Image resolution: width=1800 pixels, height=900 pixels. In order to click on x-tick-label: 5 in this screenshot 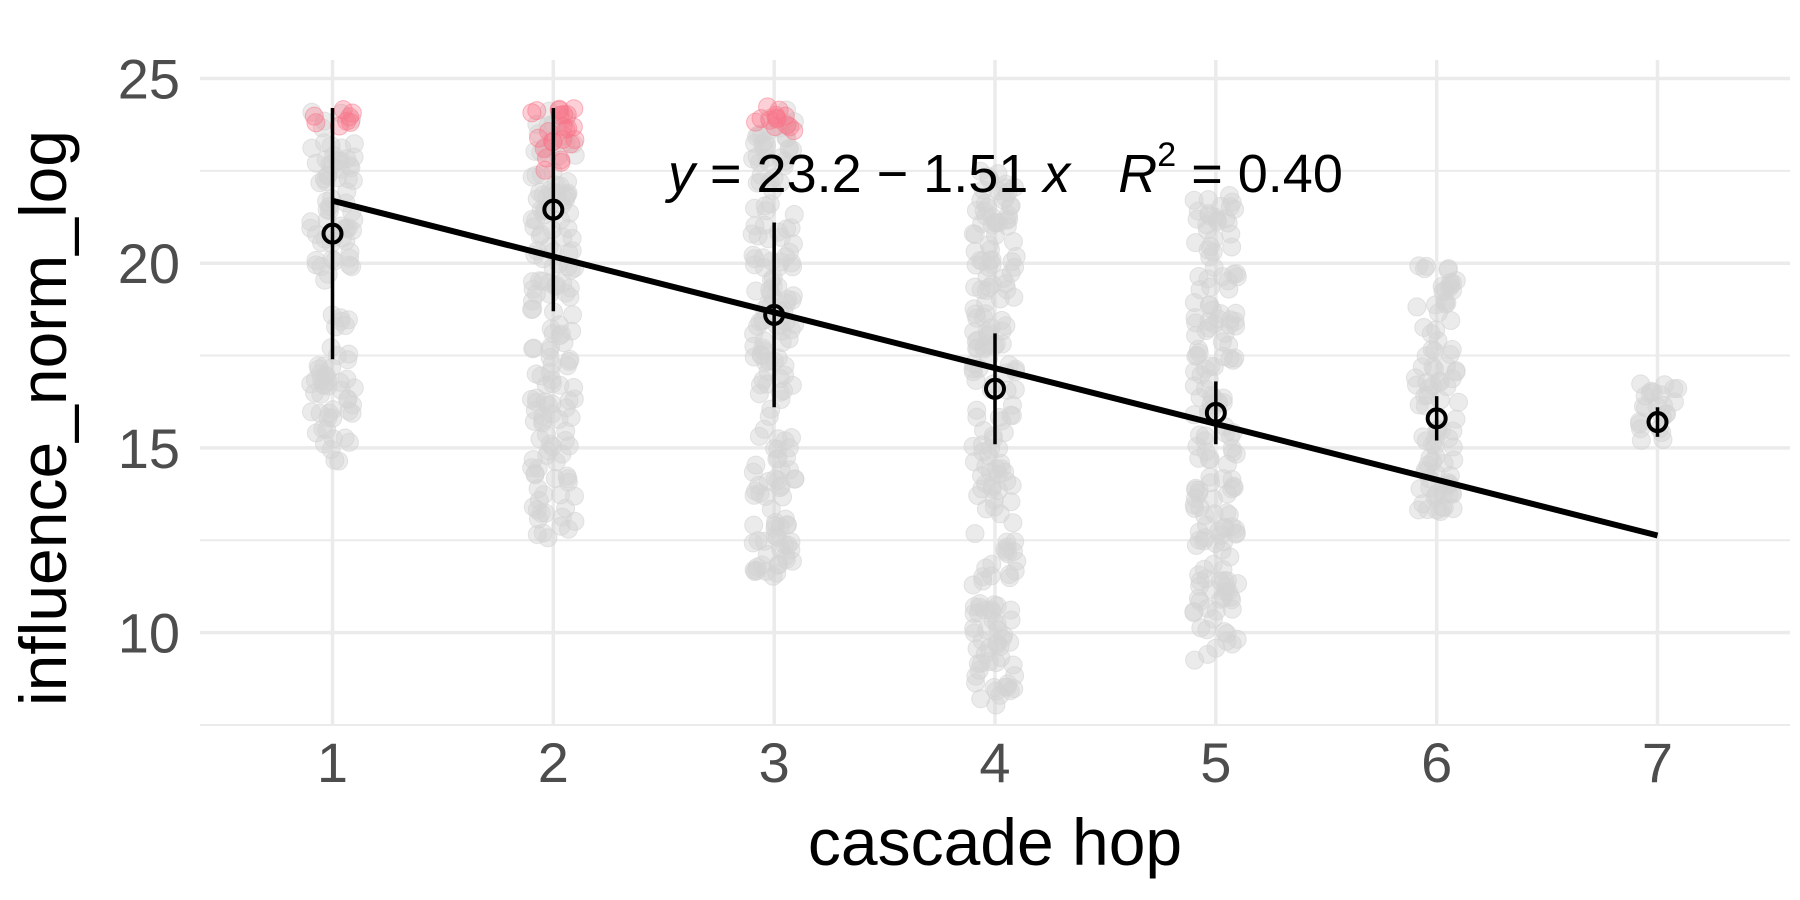, I will do `click(1215, 762)`.